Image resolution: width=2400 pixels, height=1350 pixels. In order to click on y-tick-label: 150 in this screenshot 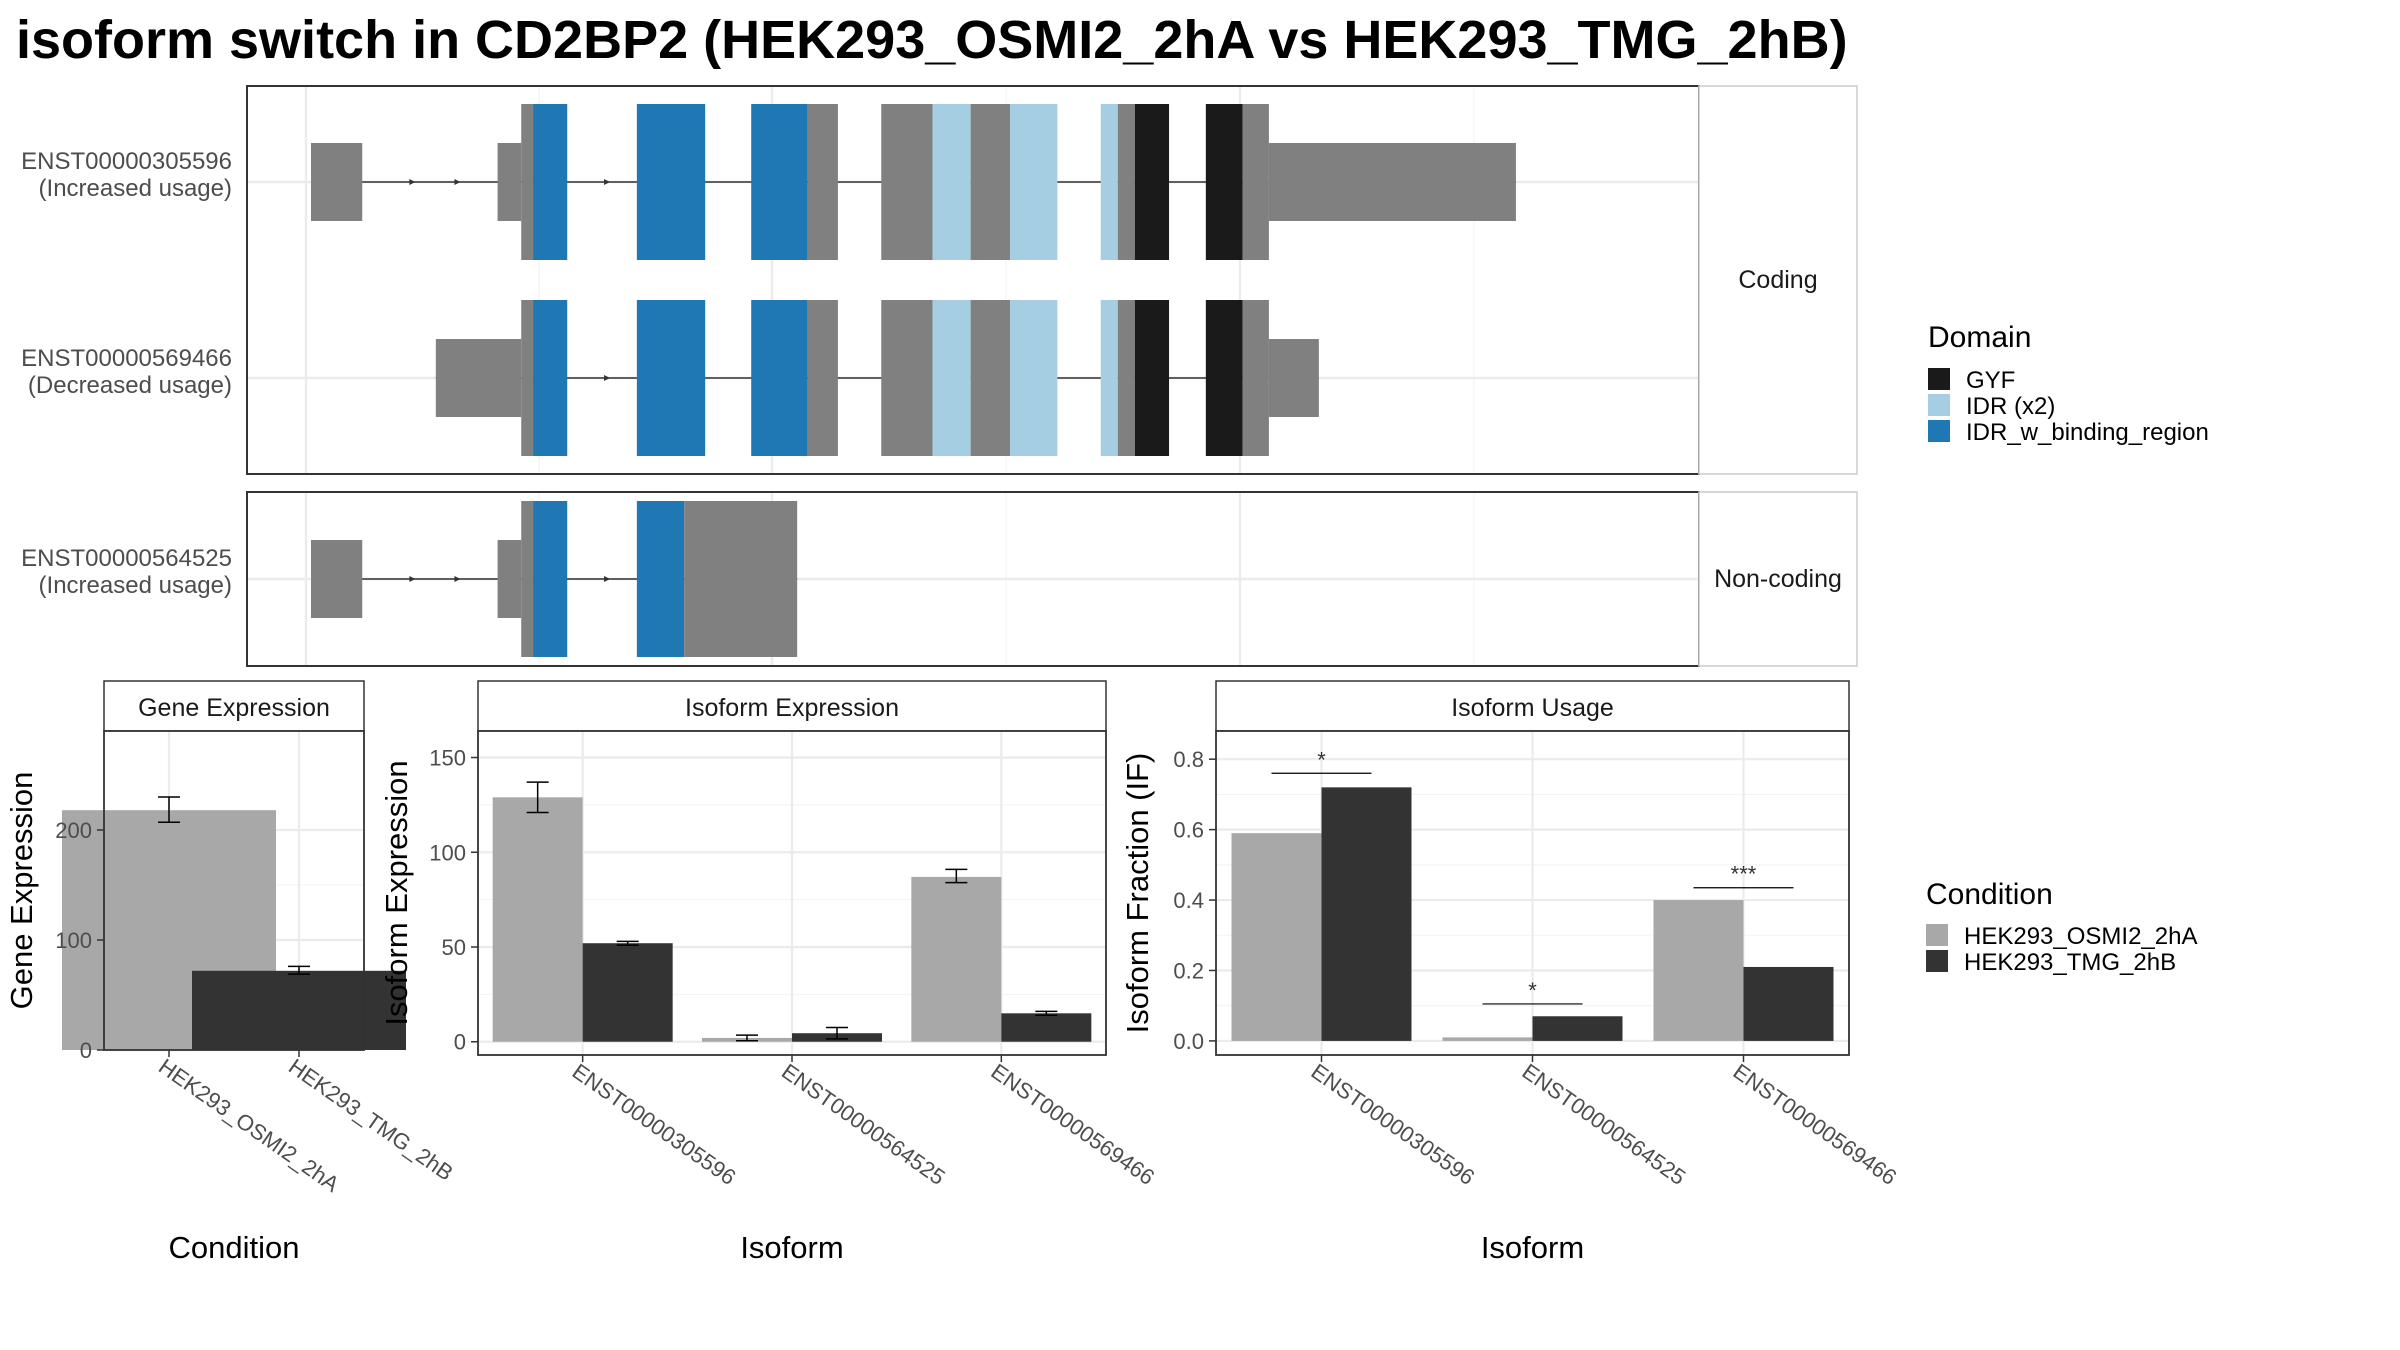, I will do `click(447, 758)`.